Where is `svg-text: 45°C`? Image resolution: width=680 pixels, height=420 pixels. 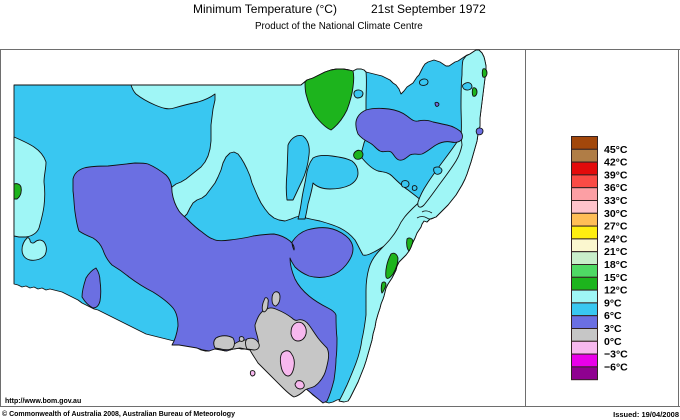
svg-text: 45°C is located at coordinates (616, 150).